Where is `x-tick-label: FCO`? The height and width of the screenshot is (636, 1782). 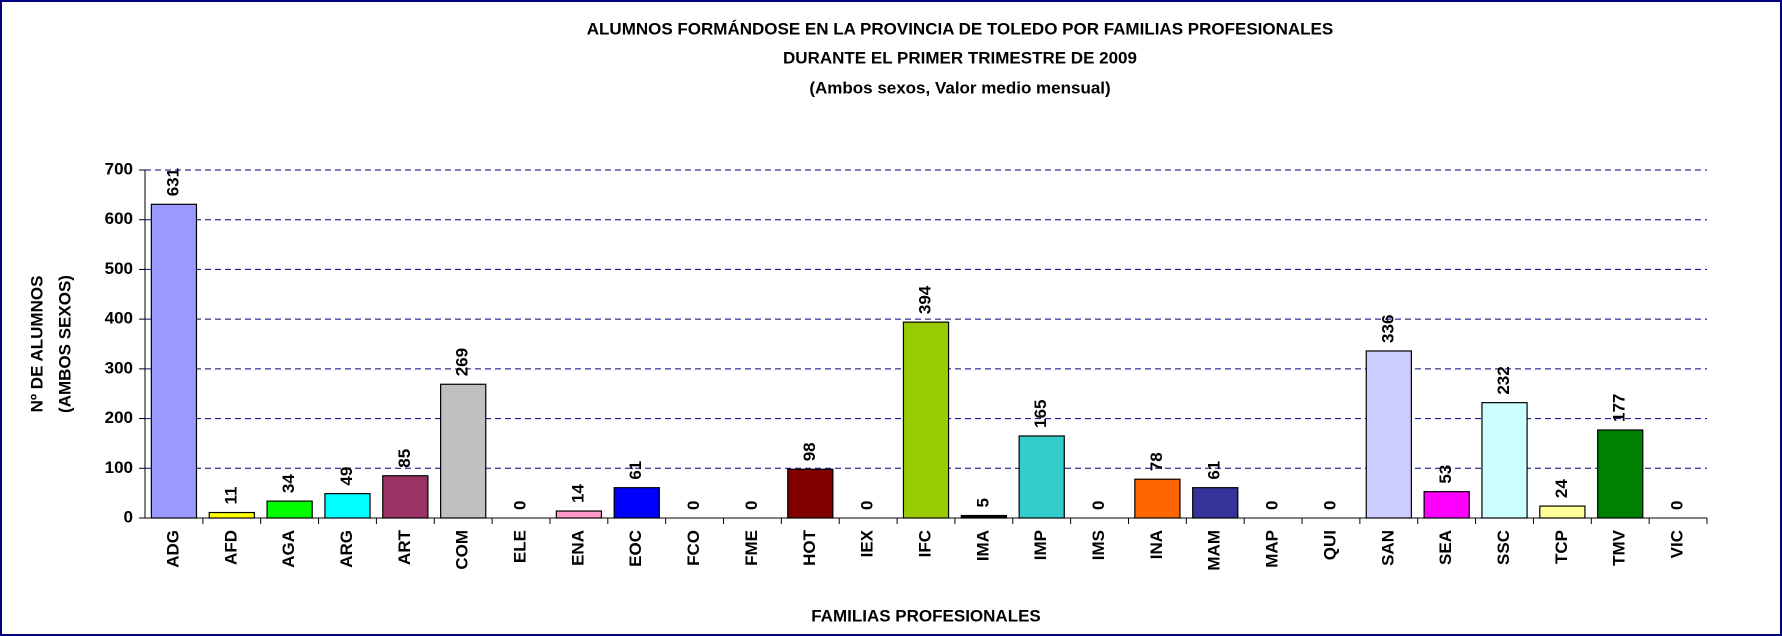
x-tick-label: FCO is located at coordinates (693, 548).